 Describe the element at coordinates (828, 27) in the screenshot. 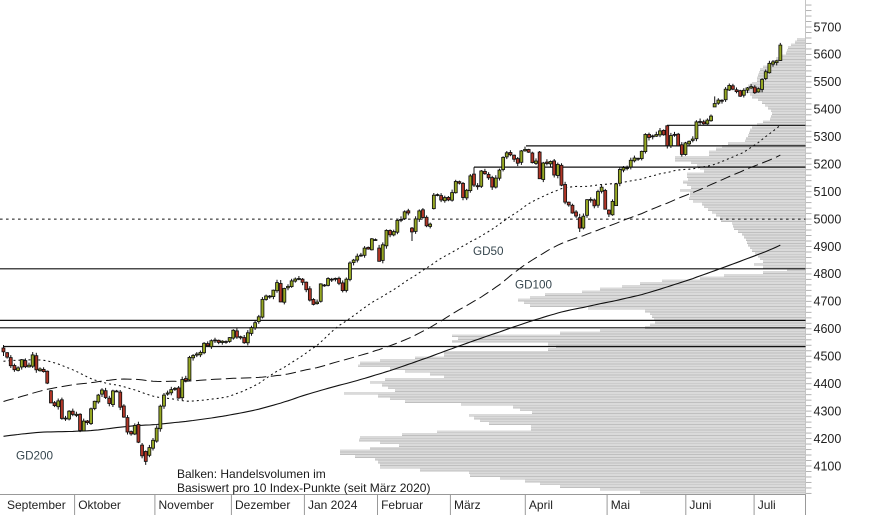

I see `svg-text: 5700` at that location.